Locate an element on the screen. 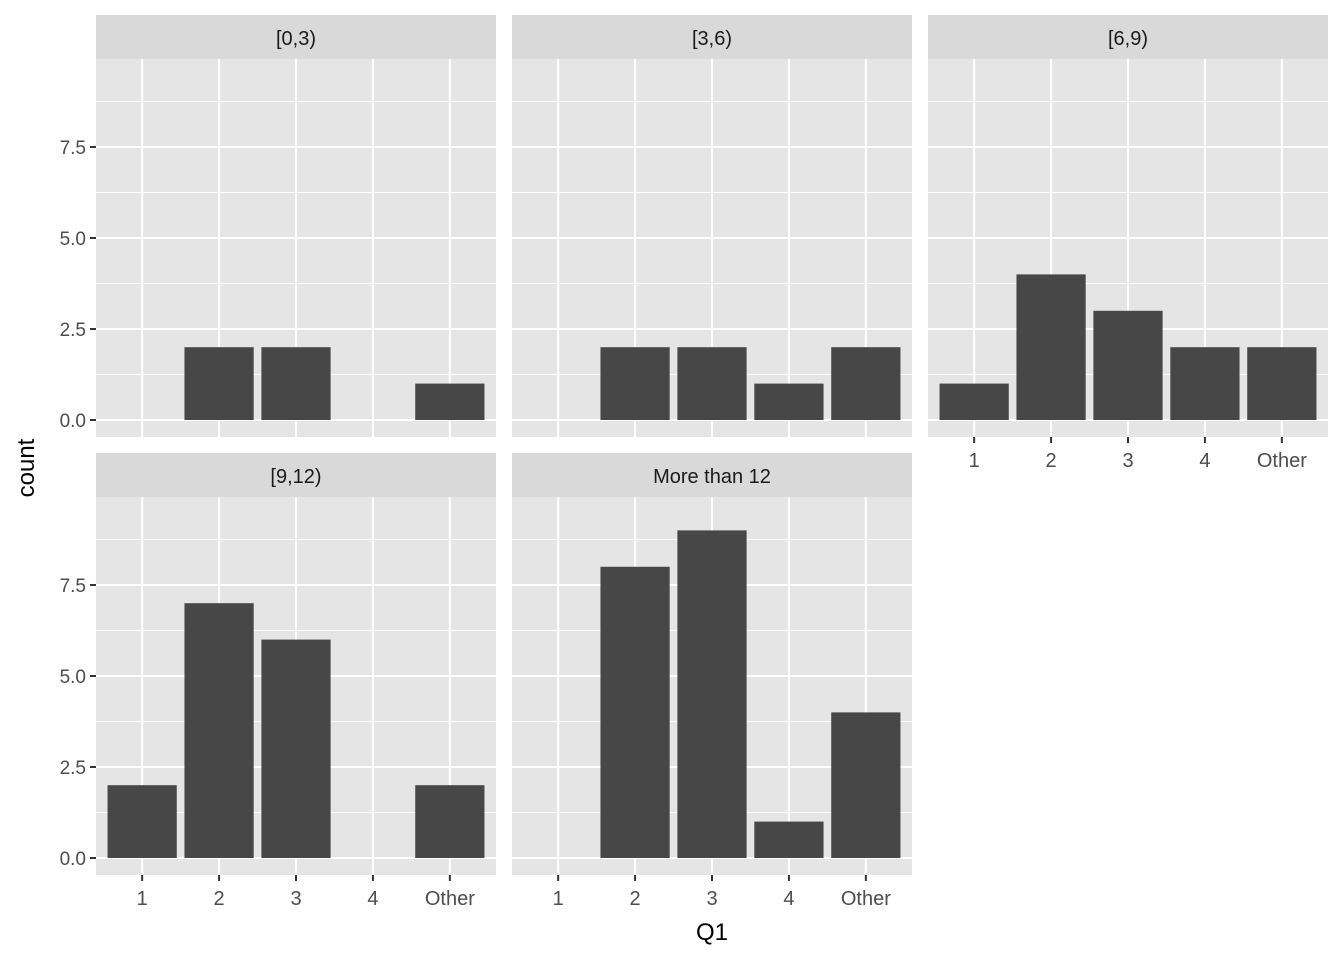 The height and width of the screenshot is (965, 1344). facet-strip-label: [6,9) is located at coordinates (1128, 39).